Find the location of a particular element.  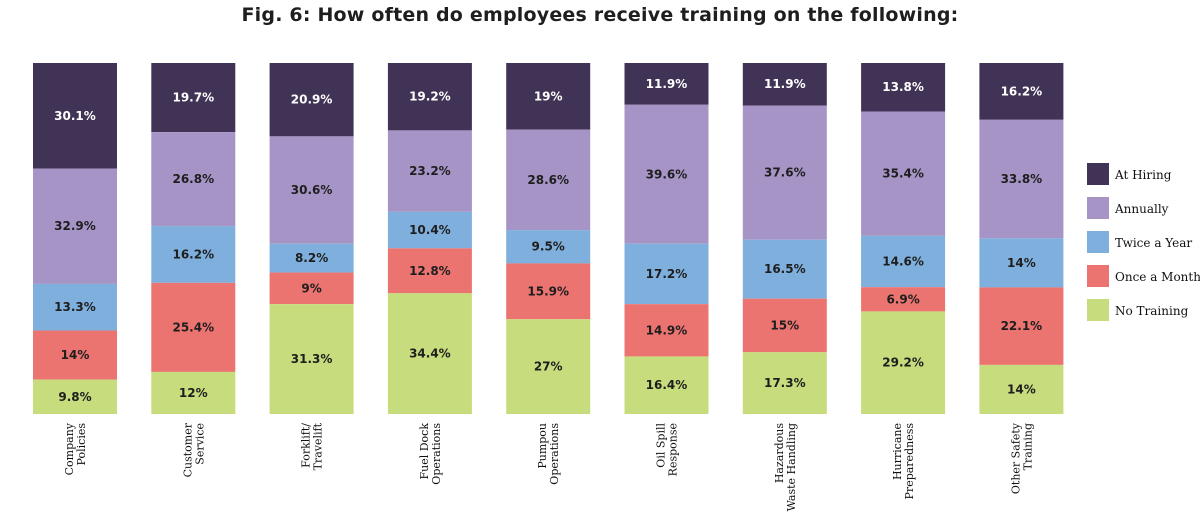

data-label: 13.3% is located at coordinates (75, 307).